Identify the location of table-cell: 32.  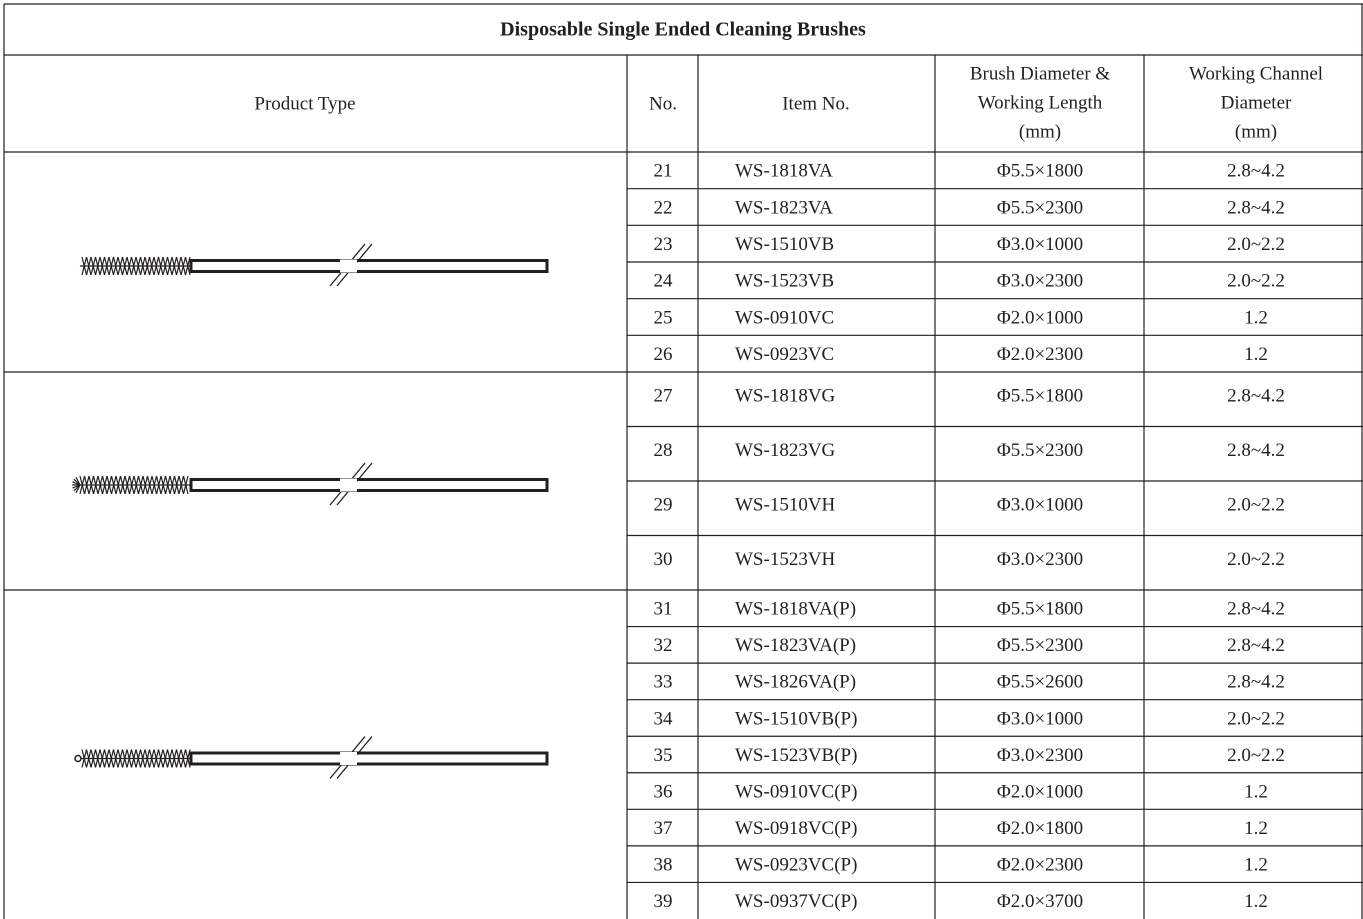
(663, 645).